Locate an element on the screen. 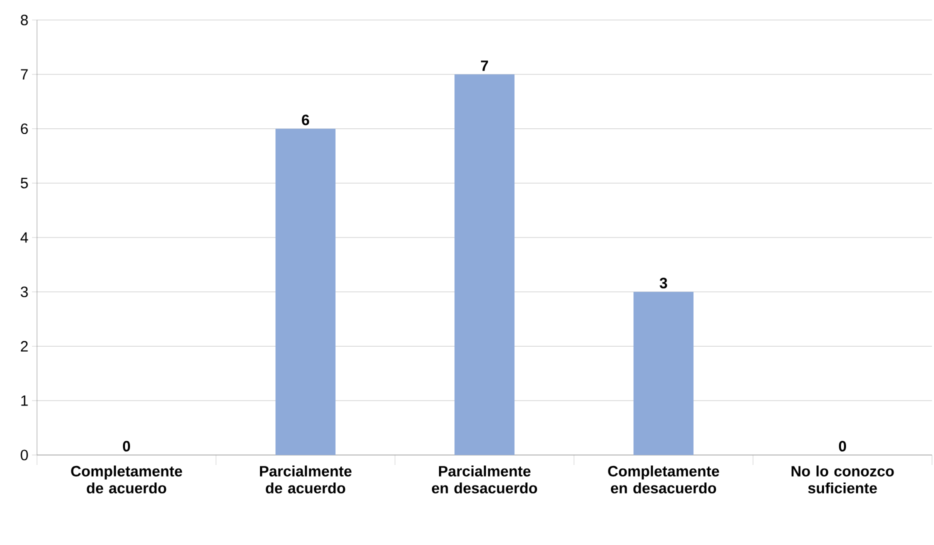 This screenshot has height=545, width=934. x-tick-label: Parcialmente en desacuerdo is located at coordinates (485, 480).